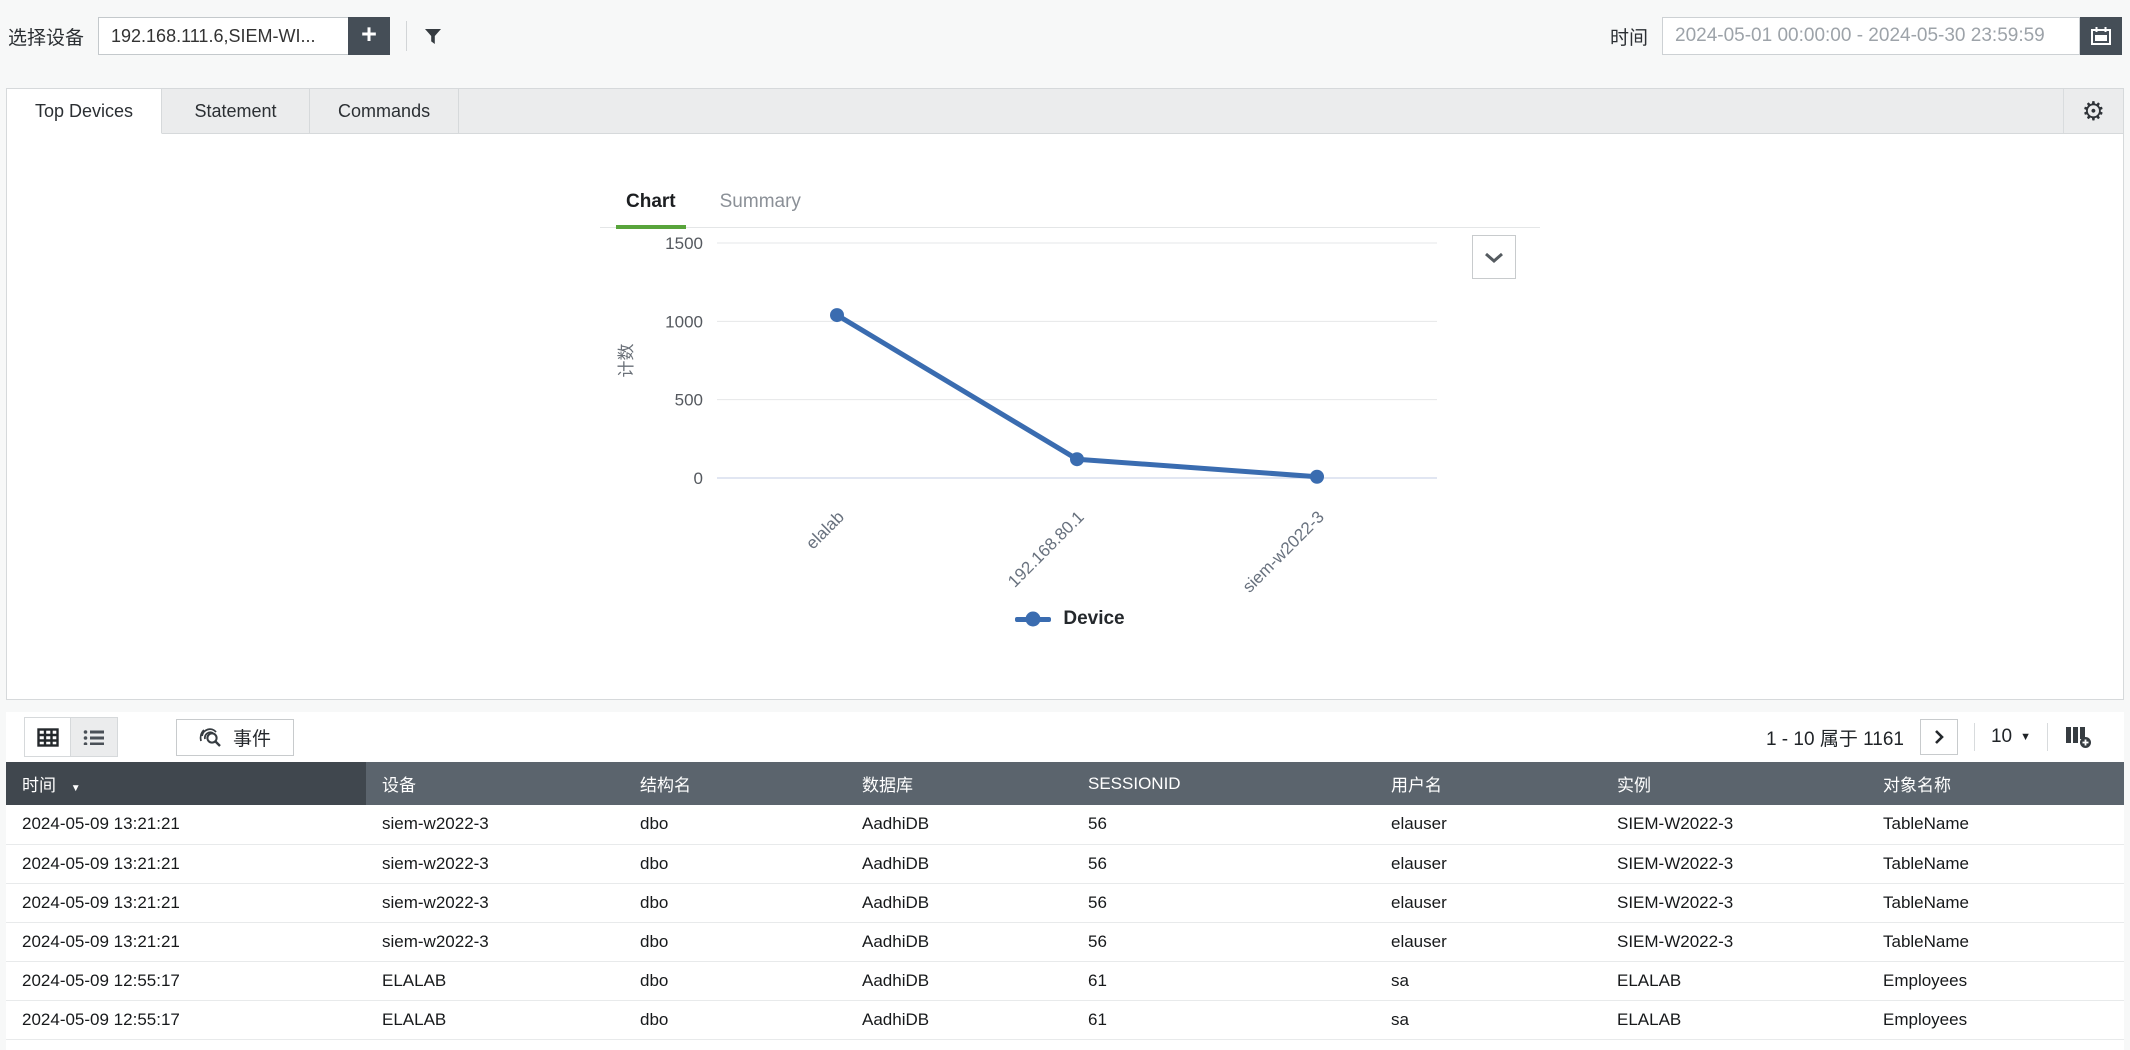 The height and width of the screenshot is (1050, 2130). I want to click on chart-collapse-button, so click(1494, 257).